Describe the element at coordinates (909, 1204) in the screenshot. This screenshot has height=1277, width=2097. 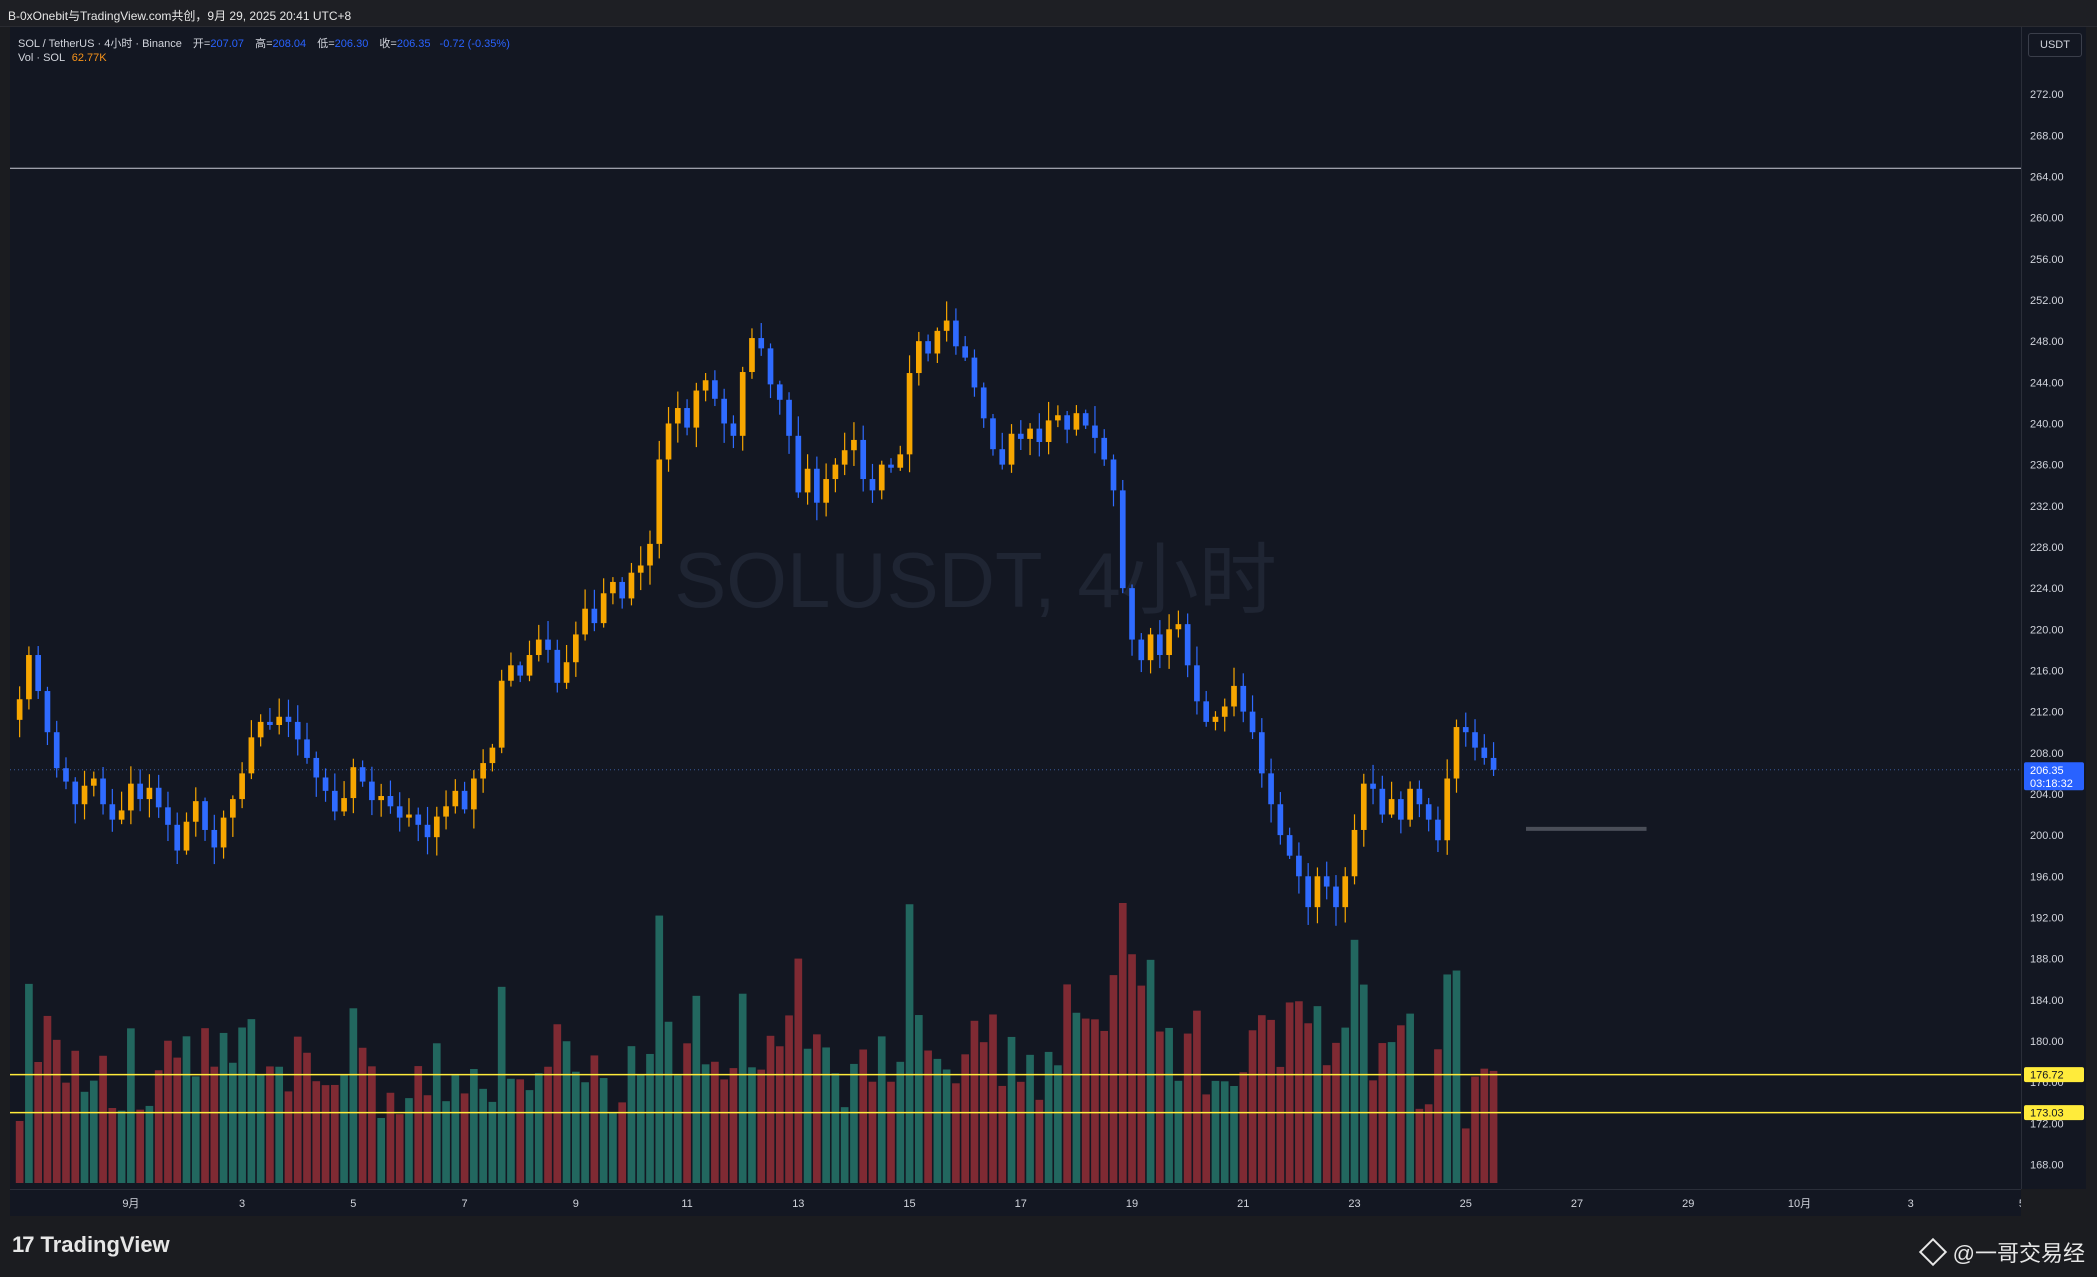
I see `time-tick-label: 15` at that location.